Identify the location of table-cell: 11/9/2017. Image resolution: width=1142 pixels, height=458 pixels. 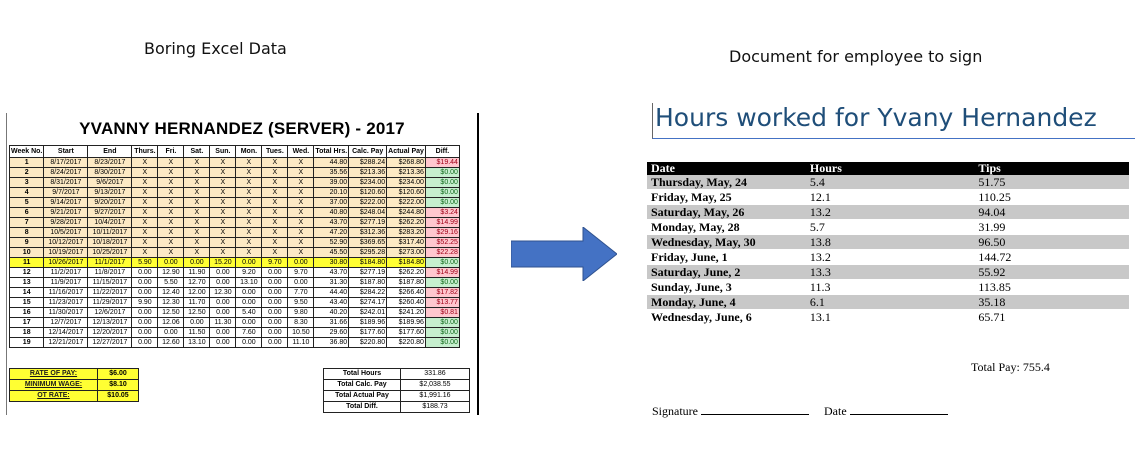
(66, 282).